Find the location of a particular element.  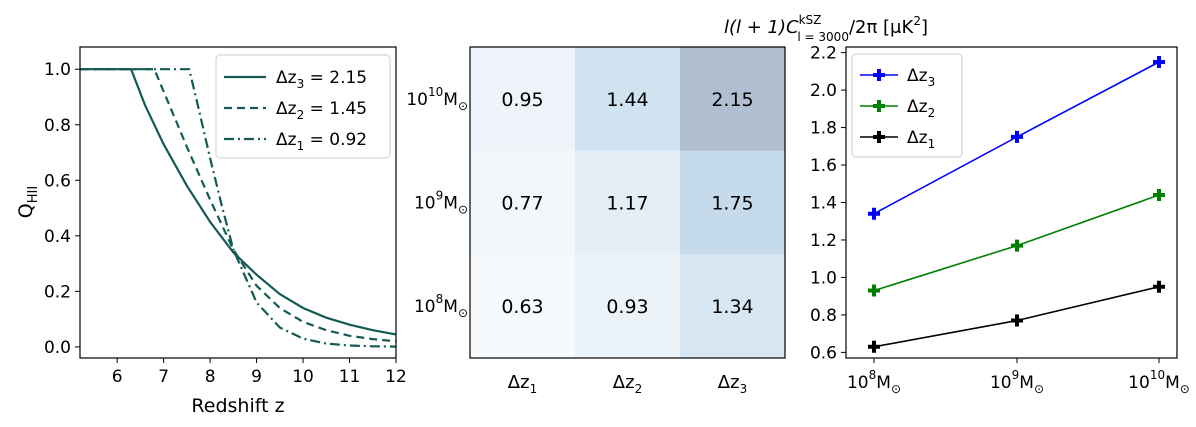

heatmap-title: l(l + 1)CkSZ l = 3000/2π [μK2] is located at coordinates (826, 28).